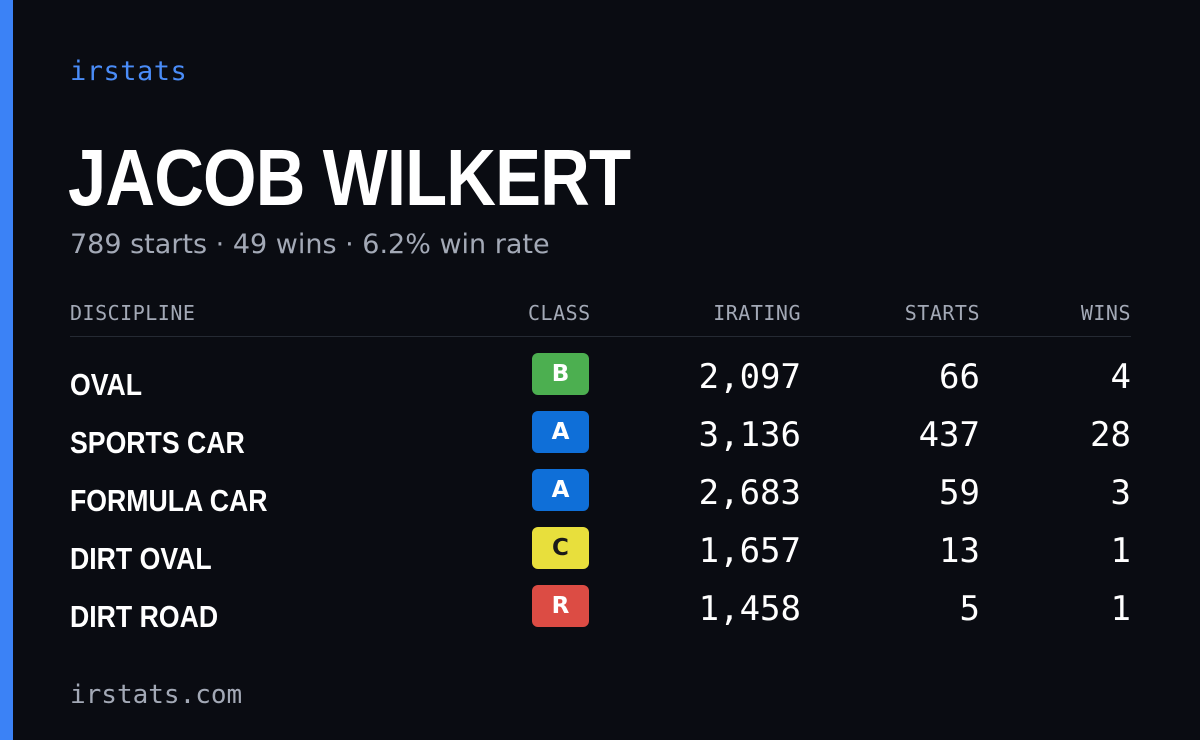 This screenshot has width=1200, height=740. Describe the element at coordinates (560, 548) in the screenshot. I see `class-badge: C` at that location.